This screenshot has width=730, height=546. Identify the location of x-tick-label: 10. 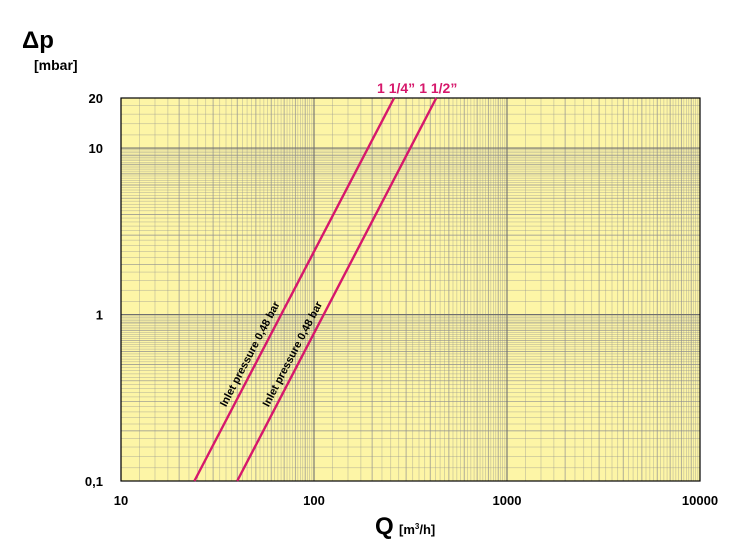
(121, 500).